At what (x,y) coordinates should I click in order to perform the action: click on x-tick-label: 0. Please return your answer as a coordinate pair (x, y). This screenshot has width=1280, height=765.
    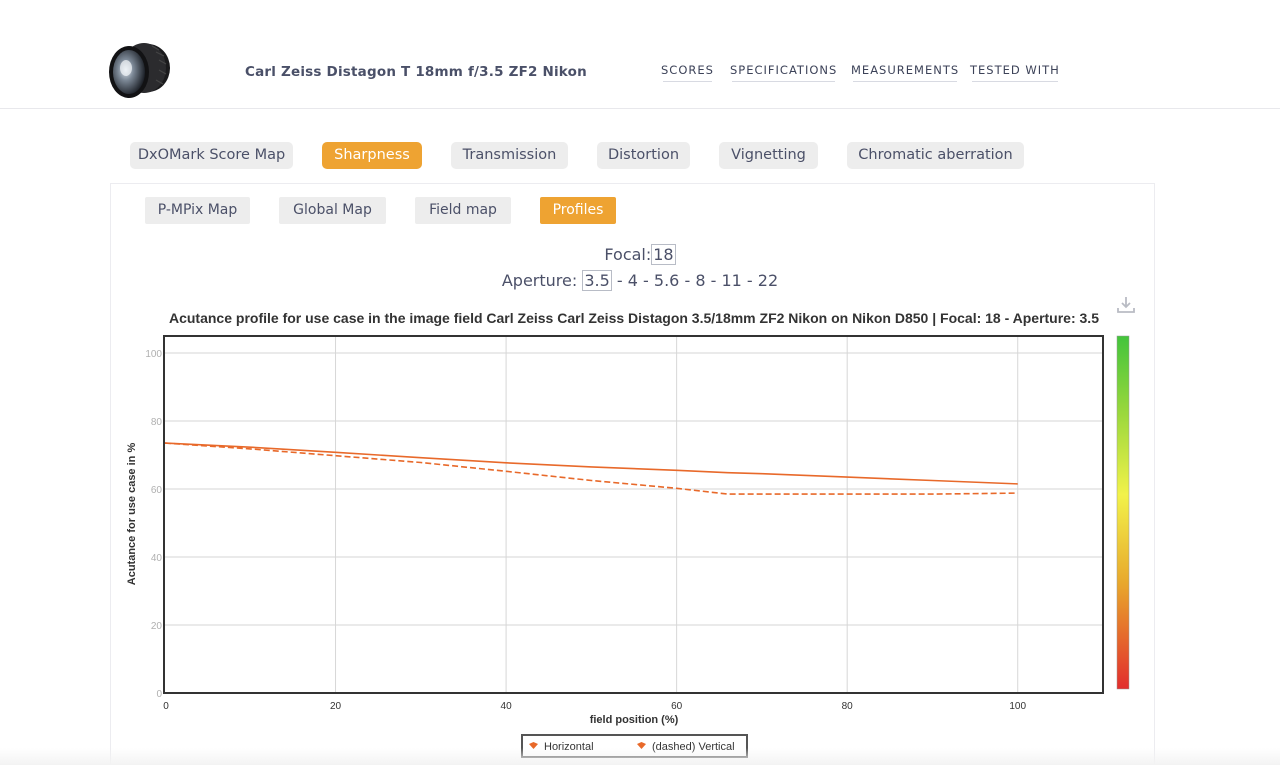
    Looking at the image, I should click on (166, 706).